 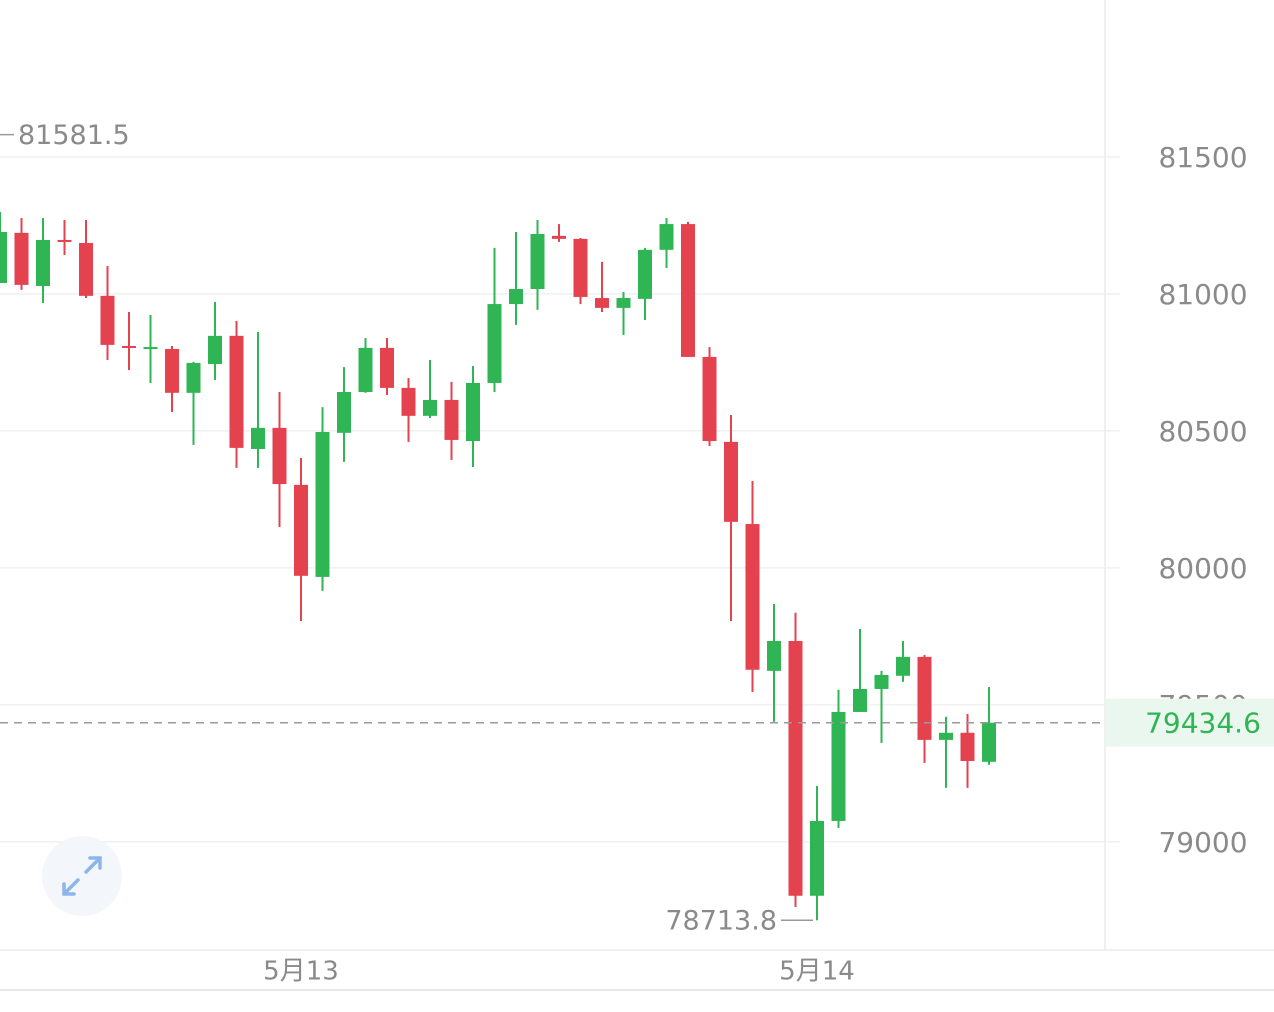 What do you see at coordinates (721, 921) in the screenshot?
I see `min-price-label: 78713.8` at bounding box center [721, 921].